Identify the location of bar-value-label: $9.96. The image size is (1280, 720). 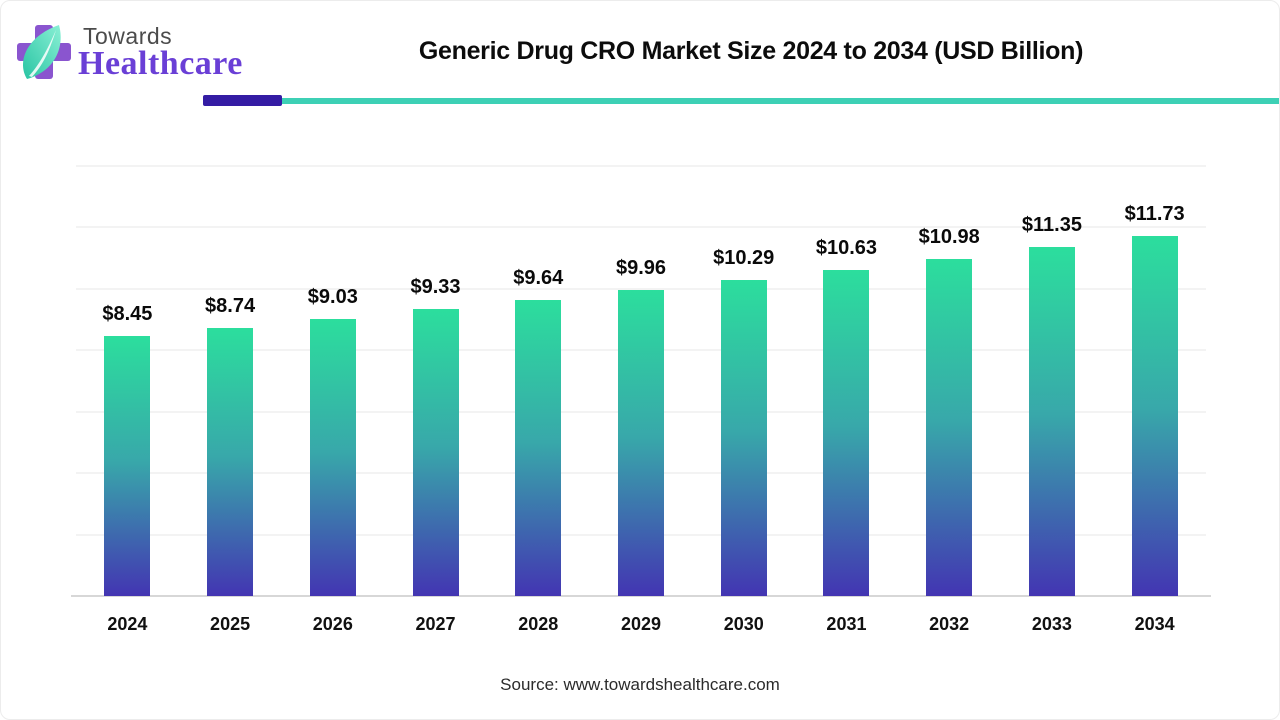
(641, 268).